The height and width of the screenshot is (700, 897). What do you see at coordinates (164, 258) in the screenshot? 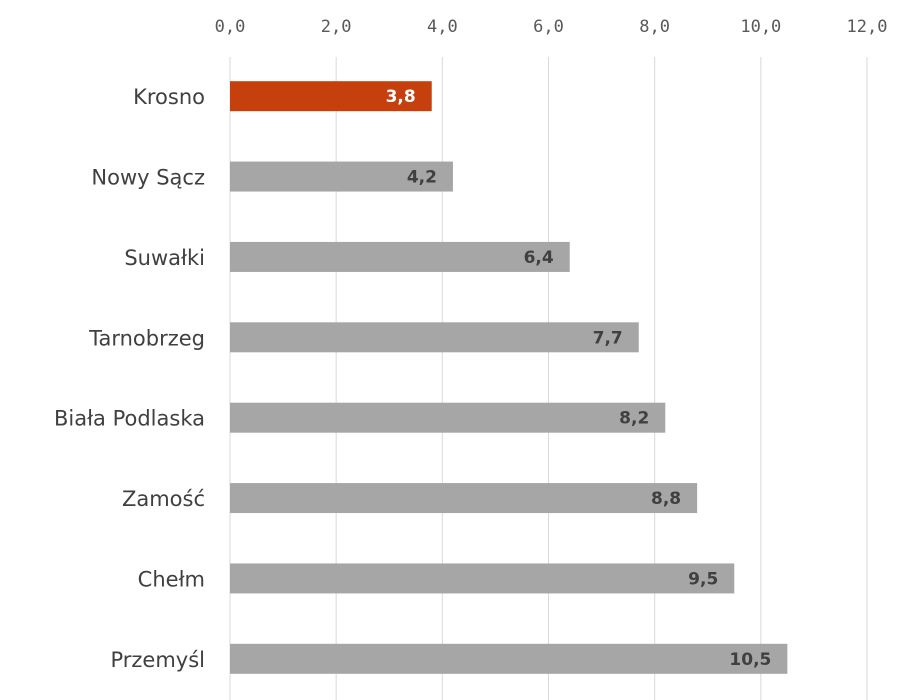
I see `category-label: Suwałki` at bounding box center [164, 258].